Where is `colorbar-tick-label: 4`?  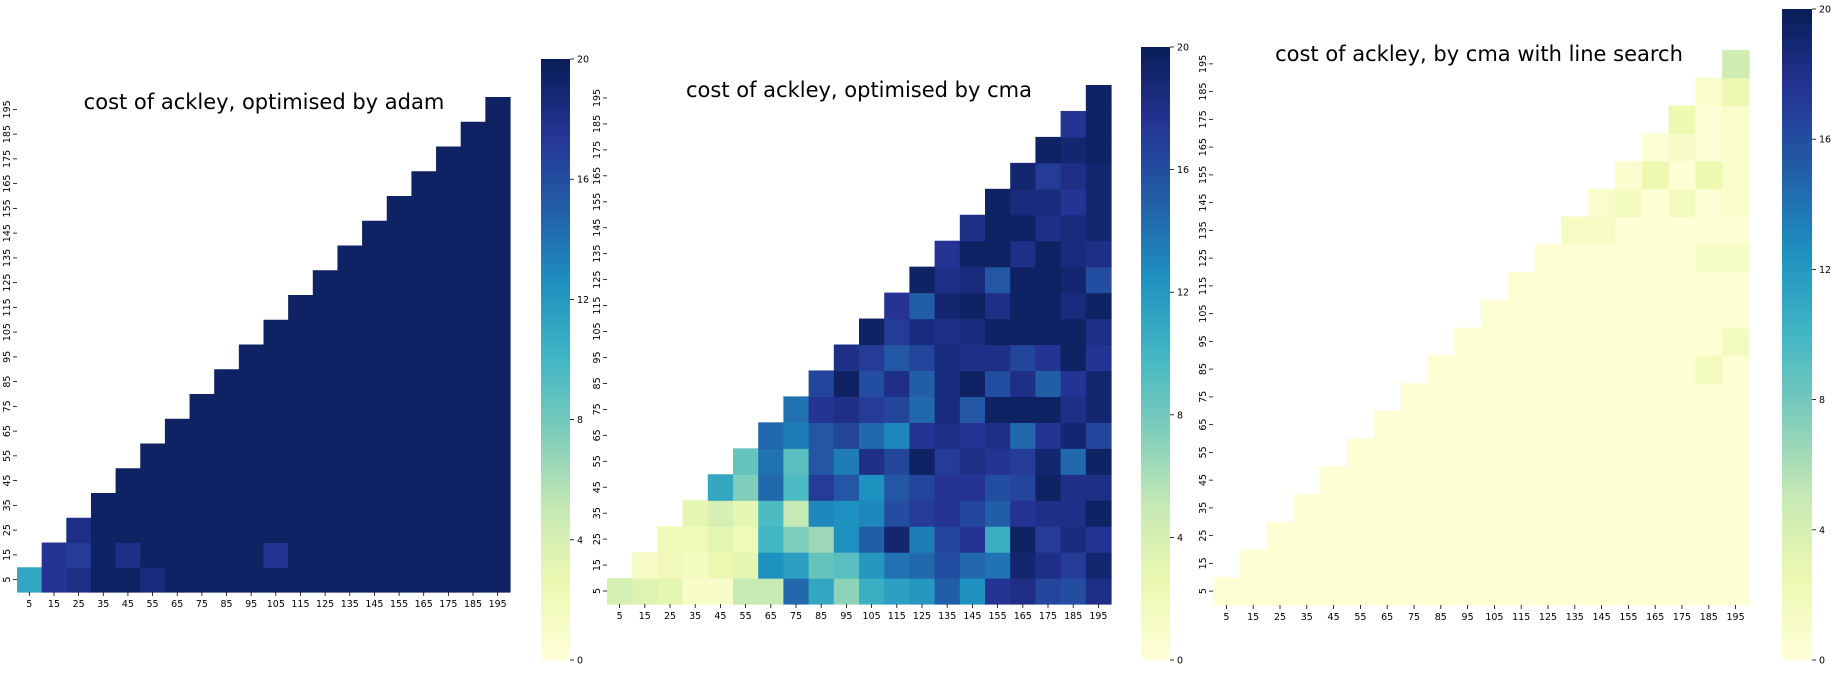
colorbar-tick-label: 4 is located at coordinates (1822, 530).